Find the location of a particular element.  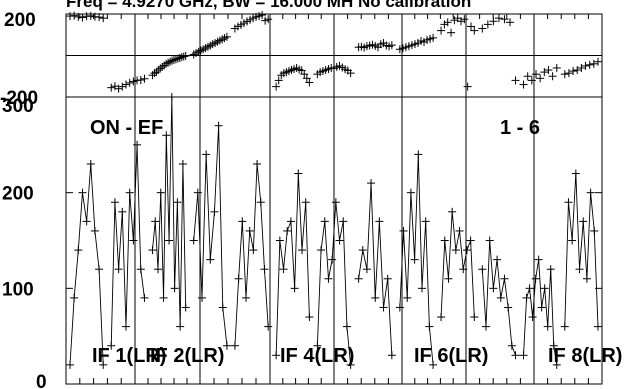

amp-ytick-label: 100 is located at coordinates (18, 289).